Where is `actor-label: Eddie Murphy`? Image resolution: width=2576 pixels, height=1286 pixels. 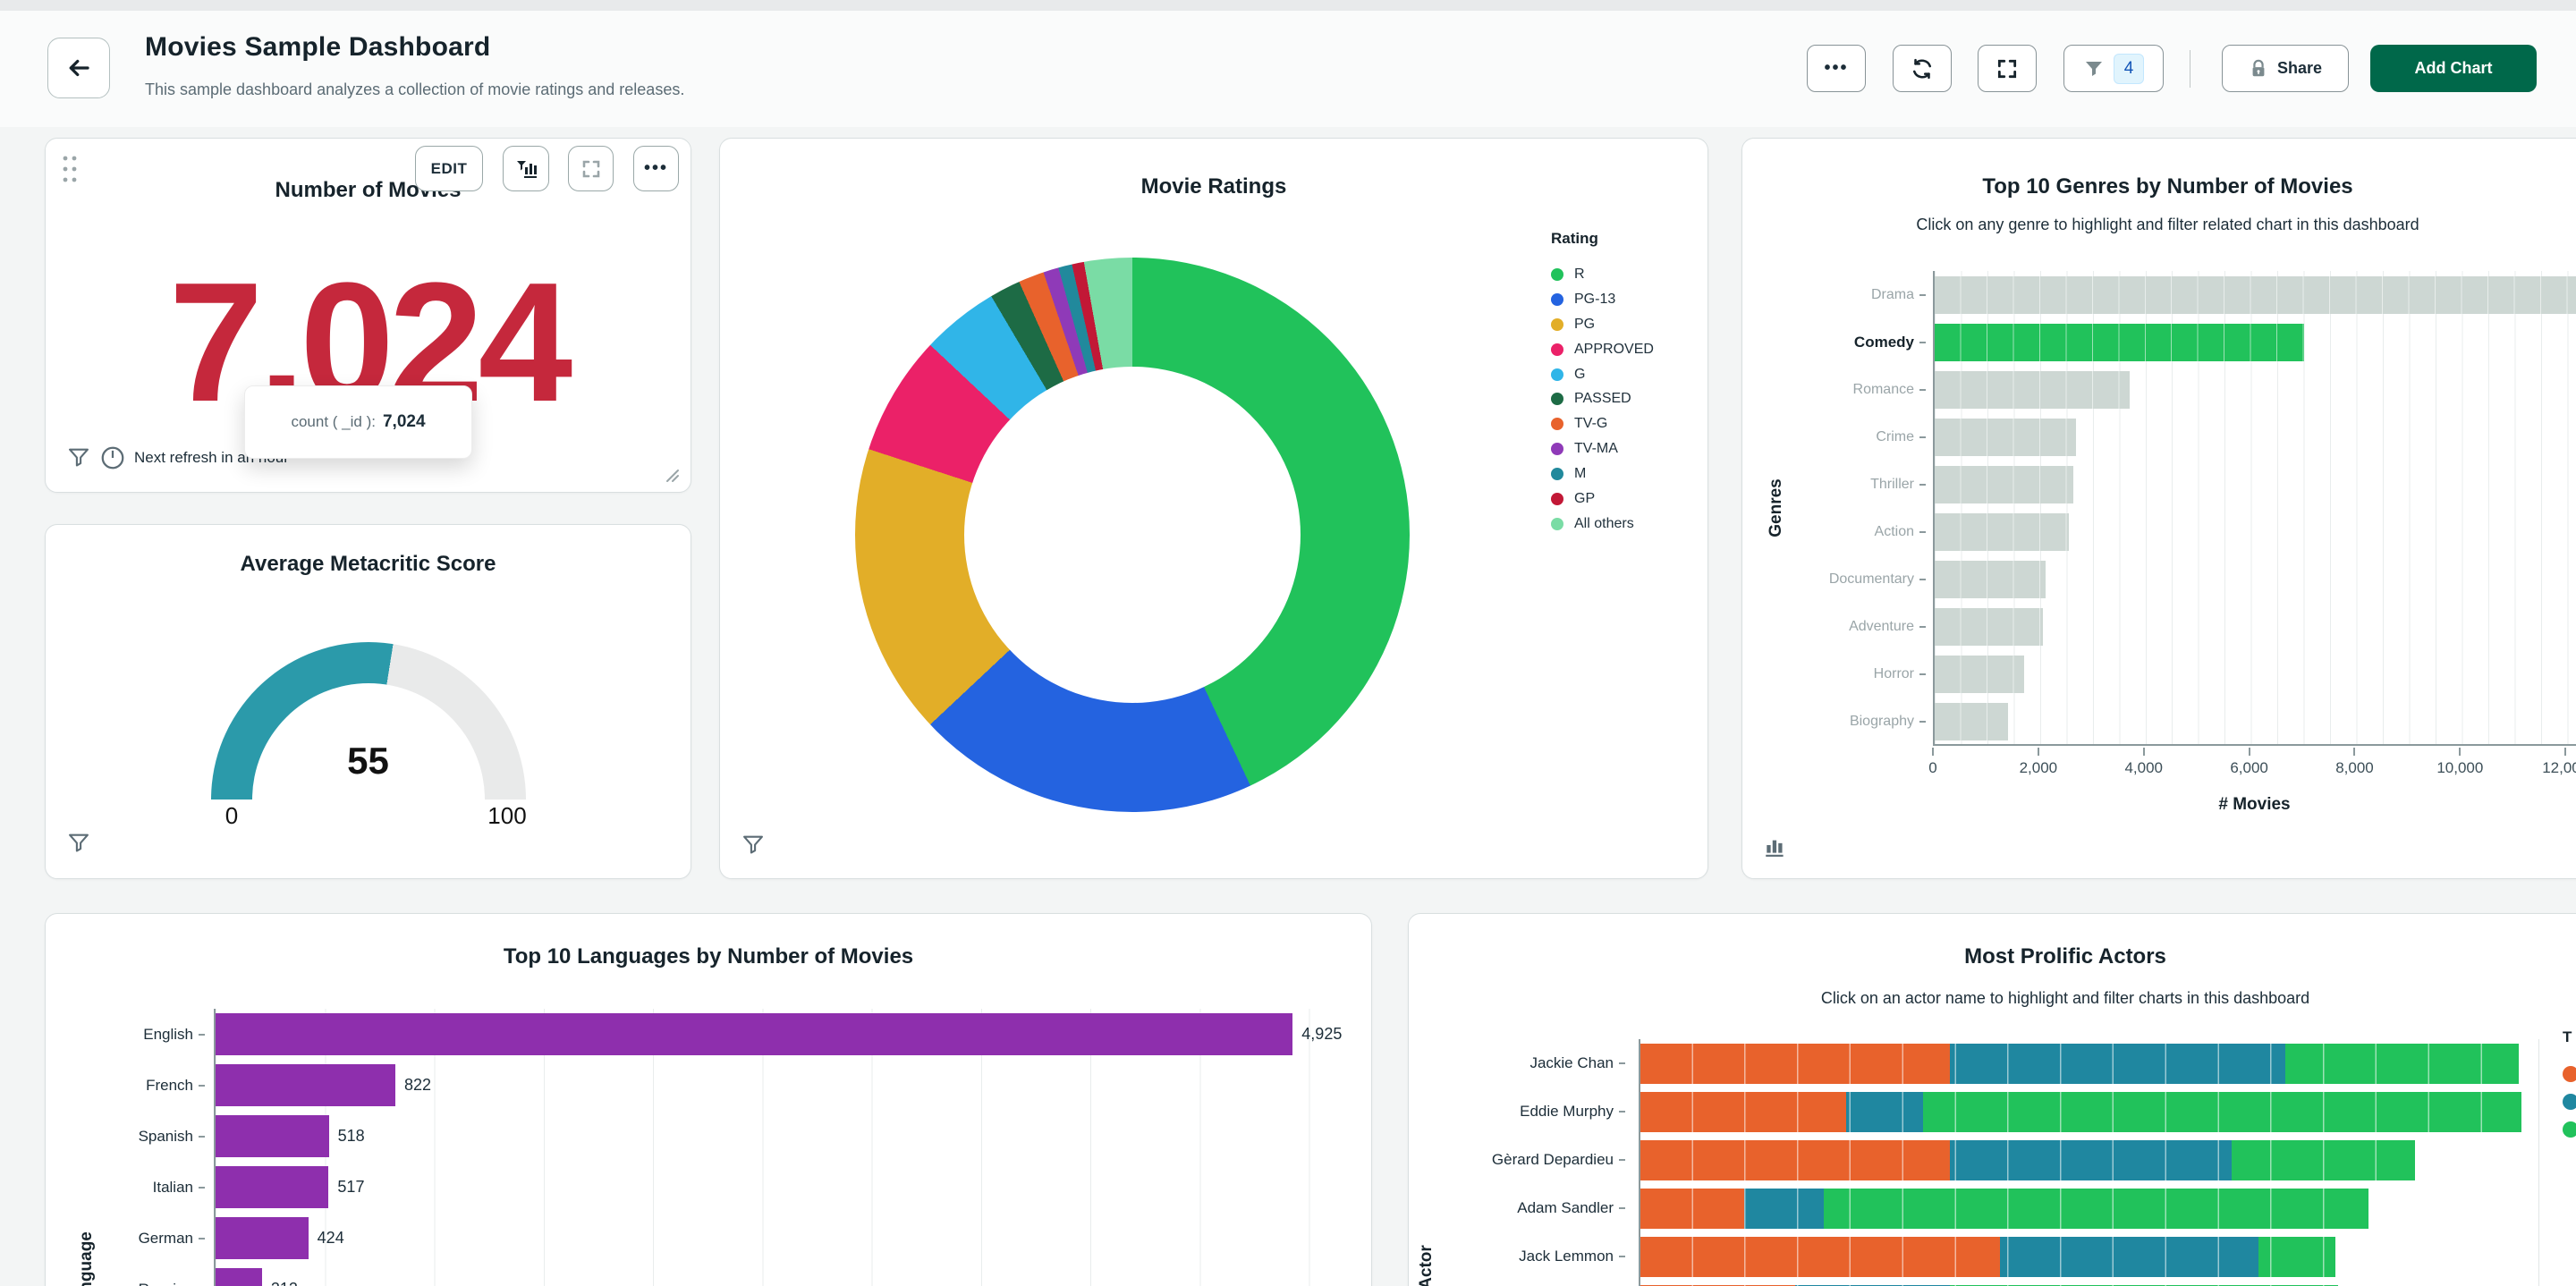 actor-label: Eddie Murphy is located at coordinates (1567, 1111).